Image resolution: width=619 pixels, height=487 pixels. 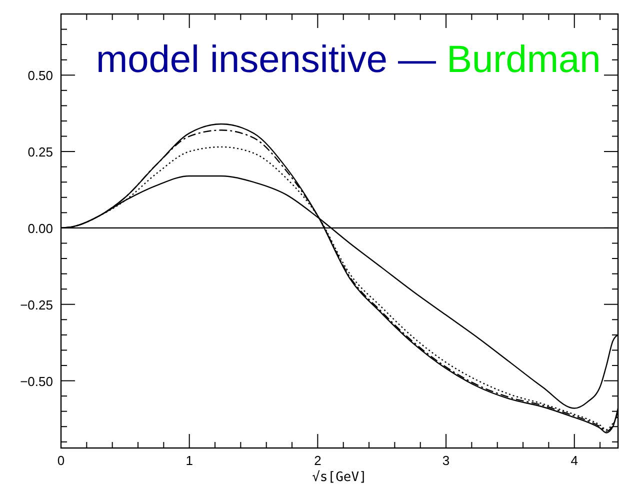 I want to click on x-axis-title: √s[GeV], so click(x=339, y=477).